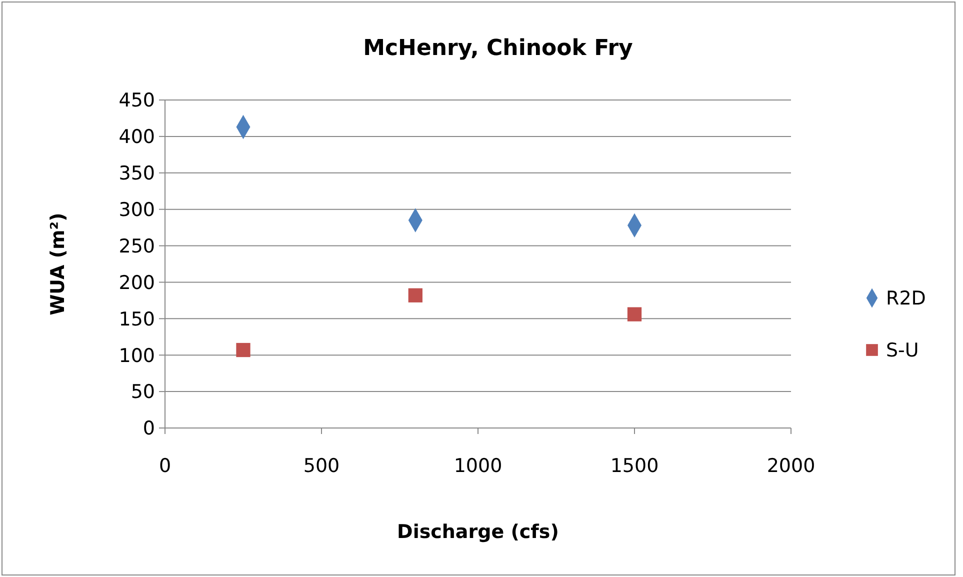 The height and width of the screenshot is (577, 963). I want to click on x-tick-label: 500, so click(321, 466).